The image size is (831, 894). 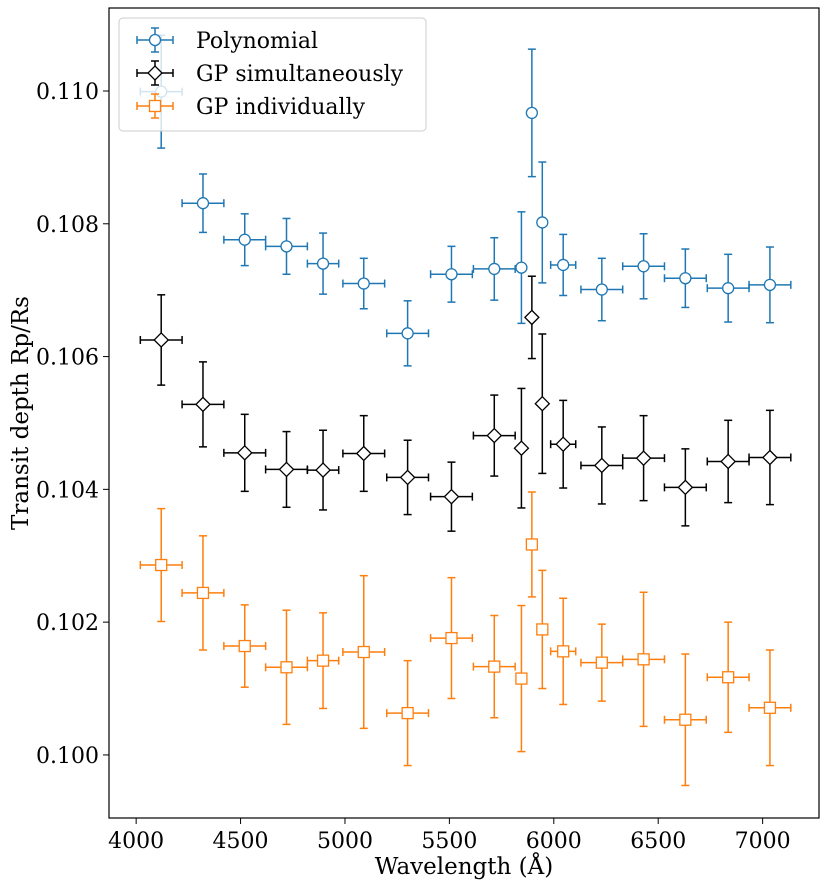 I want to click on y-tick-label: 0.100, so click(x=67, y=756).